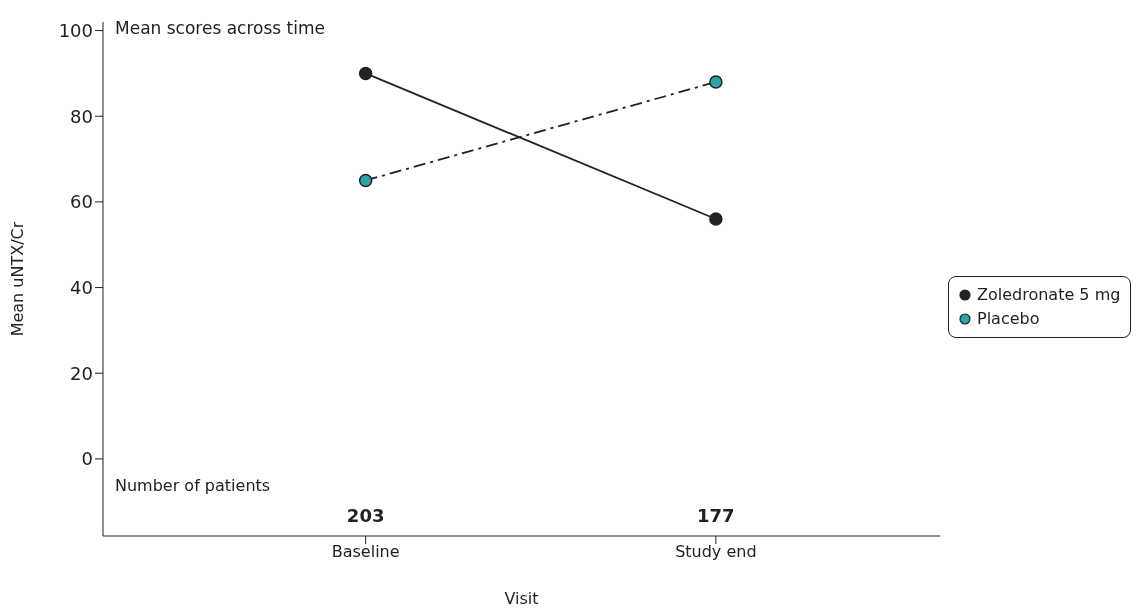 This screenshot has width=1148, height=612. Describe the element at coordinates (521, 598) in the screenshot. I see `x-axis-title: Visit` at that location.